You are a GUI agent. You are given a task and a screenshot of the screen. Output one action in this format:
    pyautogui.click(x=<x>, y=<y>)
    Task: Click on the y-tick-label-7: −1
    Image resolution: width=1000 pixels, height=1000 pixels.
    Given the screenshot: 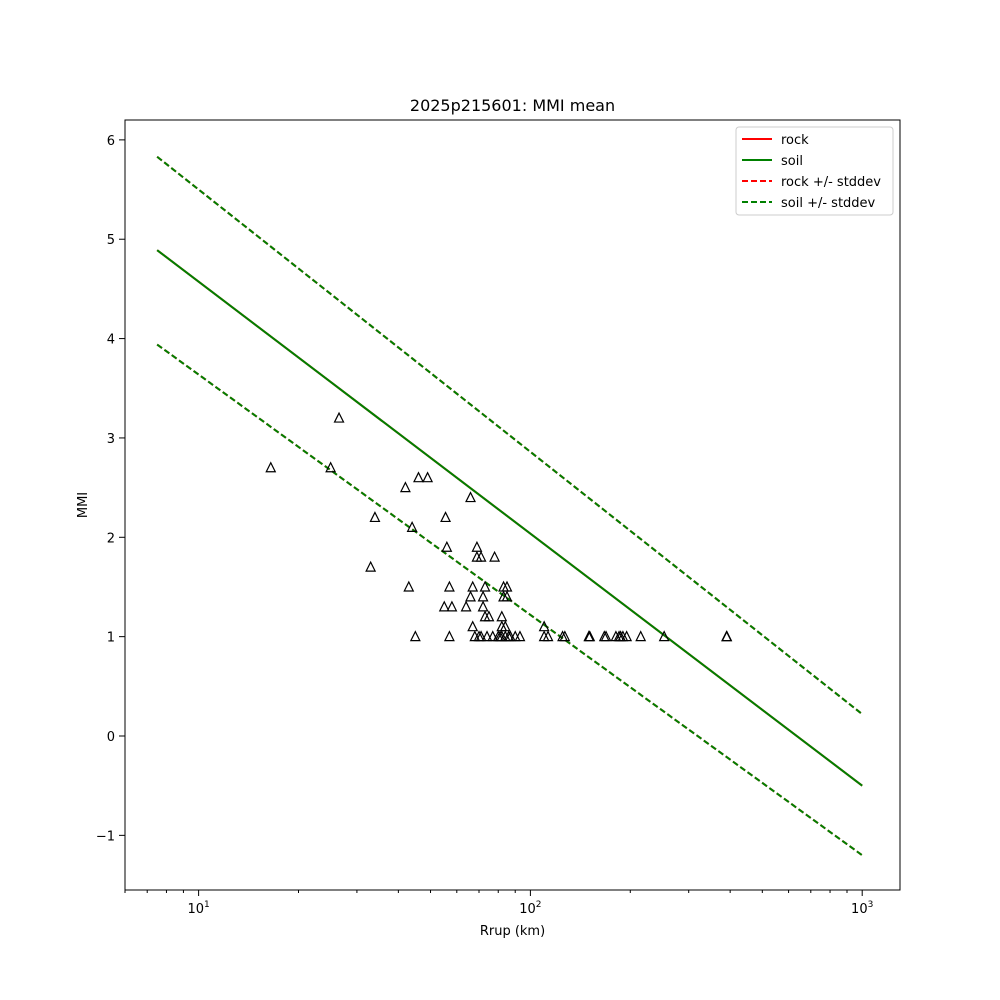 What is the action you would take?
    pyautogui.click(x=105, y=836)
    